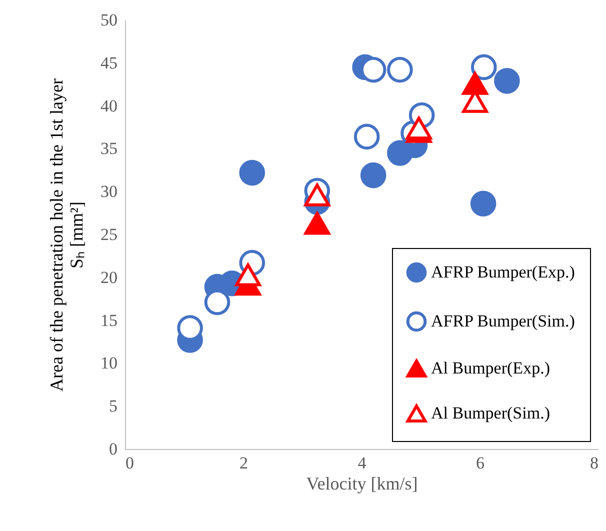 The height and width of the screenshot is (531, 606). What do you see at coordinates (66, 235) in the screenshot?
I see `y-axis-title: Area of the penetration hole in the 1st layer Sₕ [mm²]` at bounding box center [66, 235].